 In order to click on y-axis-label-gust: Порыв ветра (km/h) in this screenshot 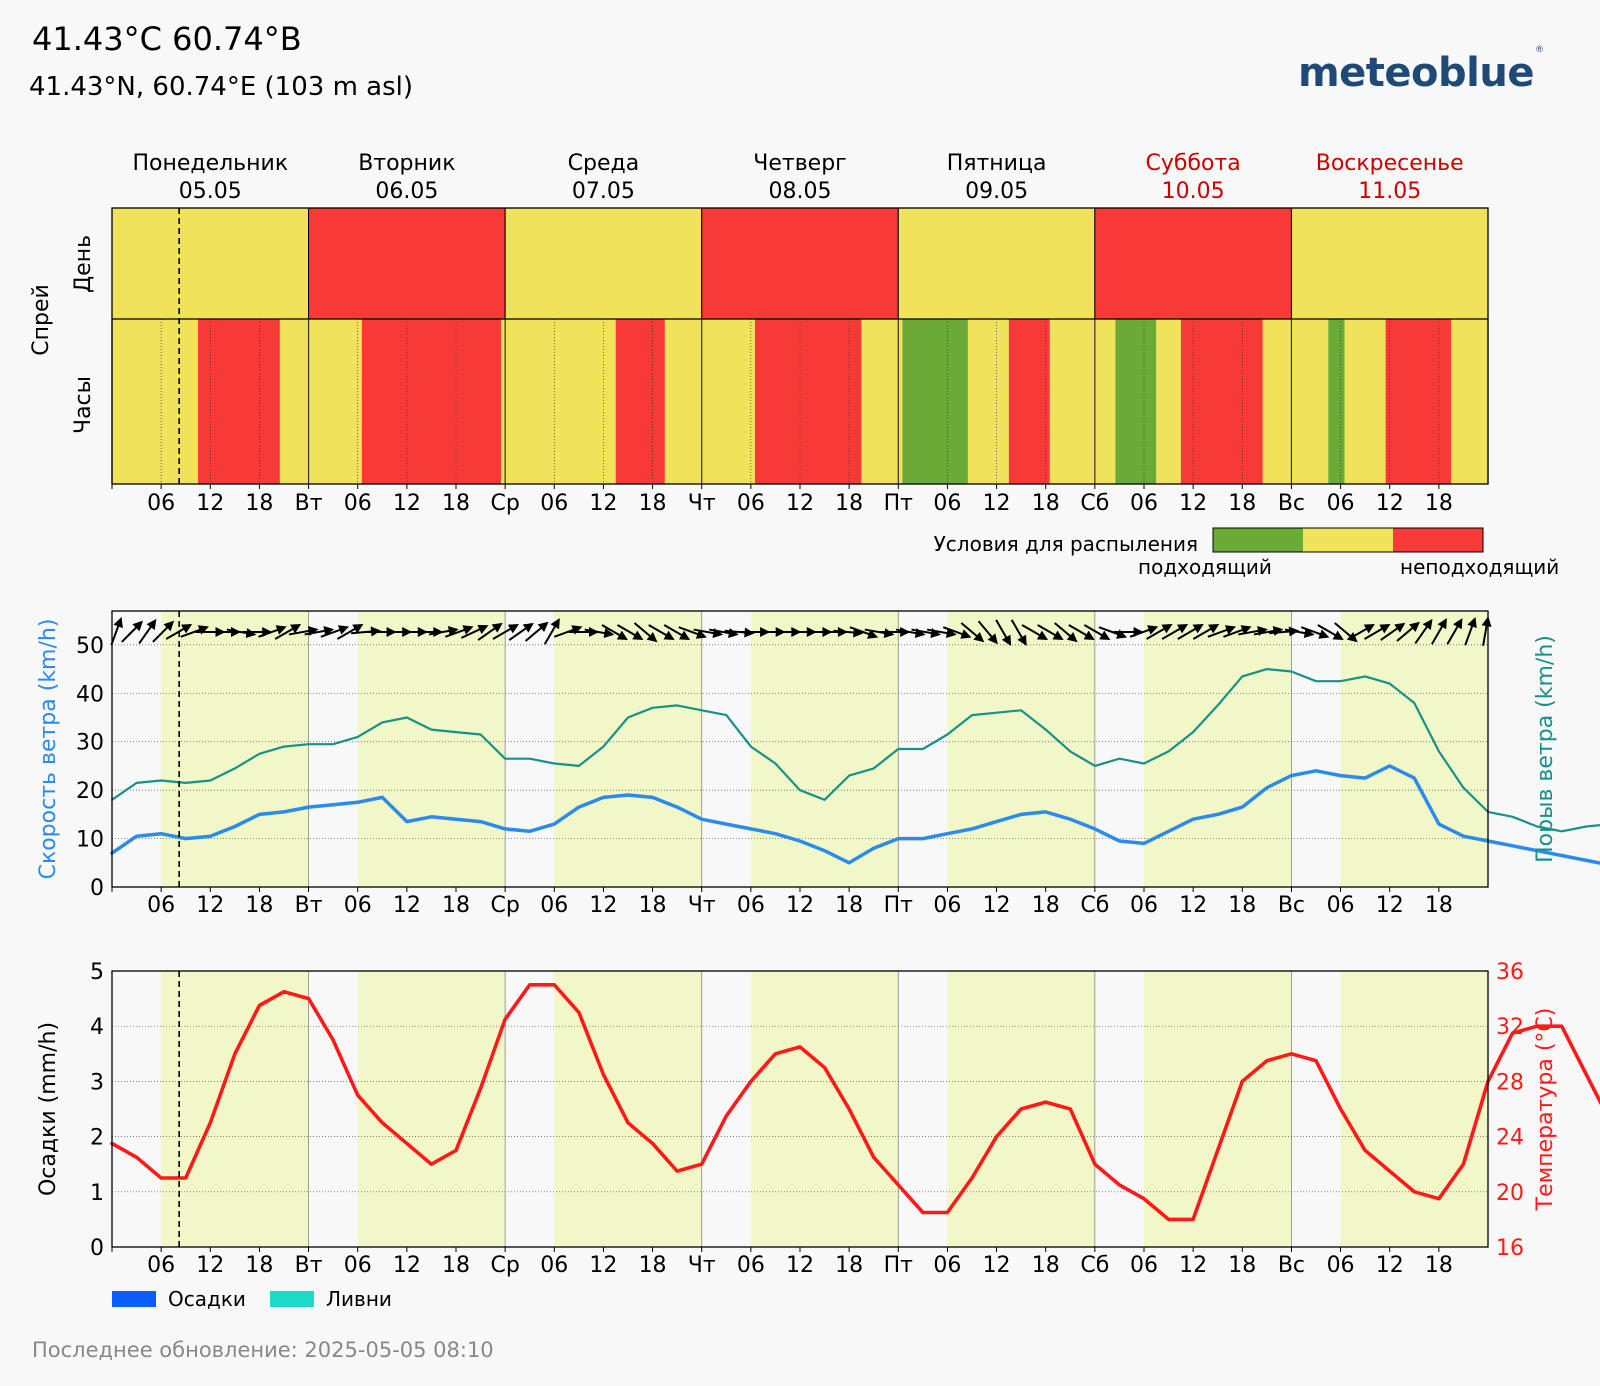, I will do `click(1545, 749)`.